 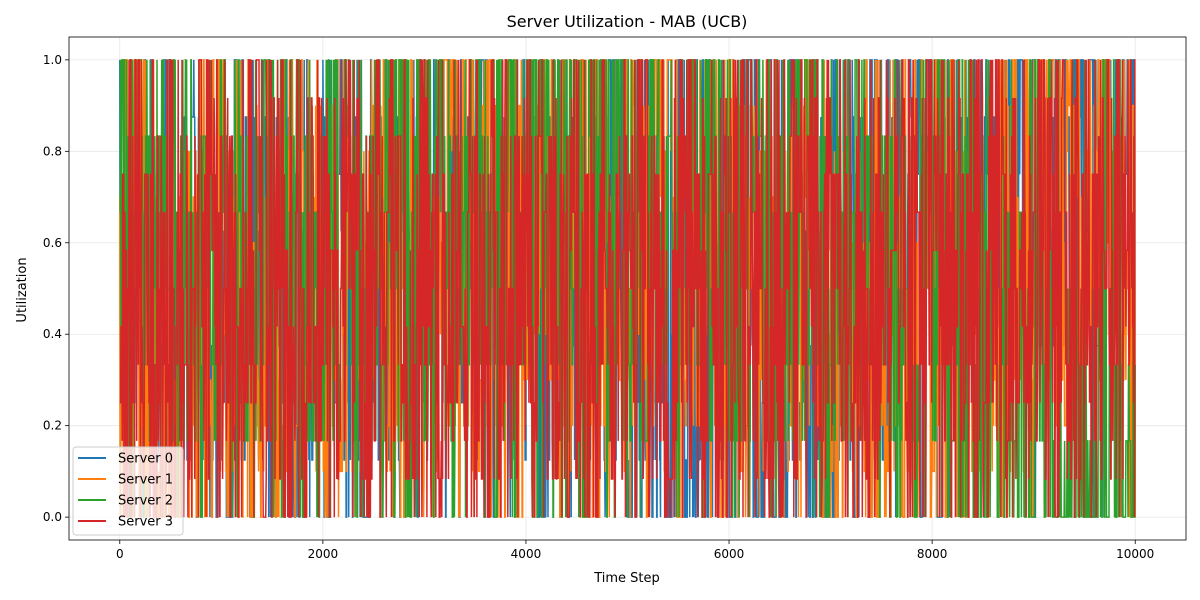 I want to click on legend-label: Server 0, so click(x=145, y=459).